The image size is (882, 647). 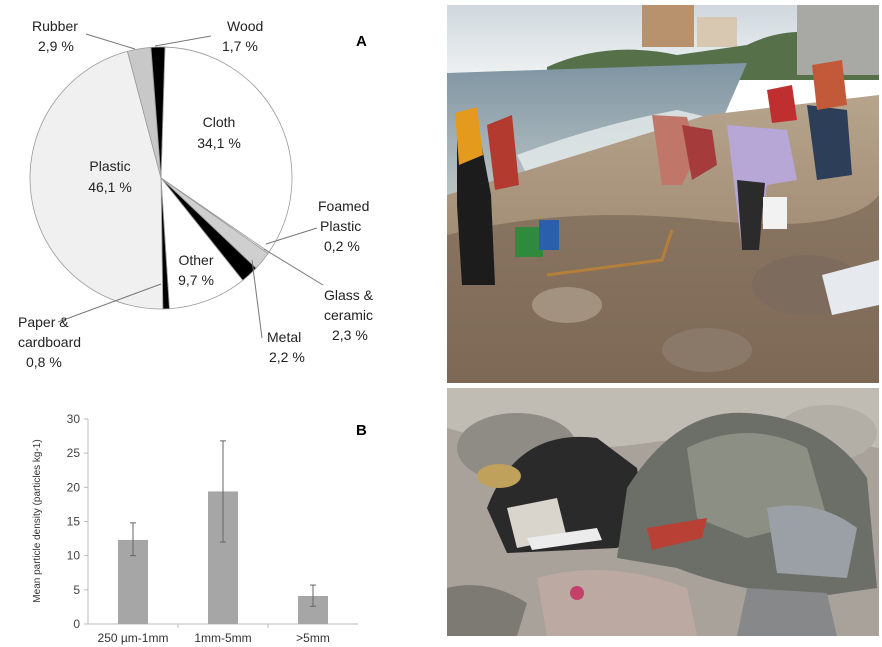 What do you see at coordinates (56, 46) in the screenshot?
I see `pie-label-rubber-value: 2,9 %` at bounding box center [56, 46].